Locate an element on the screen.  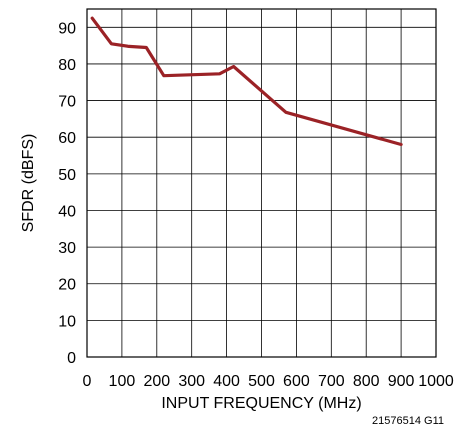
x-tick-label: 500 is located at coordinates (261, 381).